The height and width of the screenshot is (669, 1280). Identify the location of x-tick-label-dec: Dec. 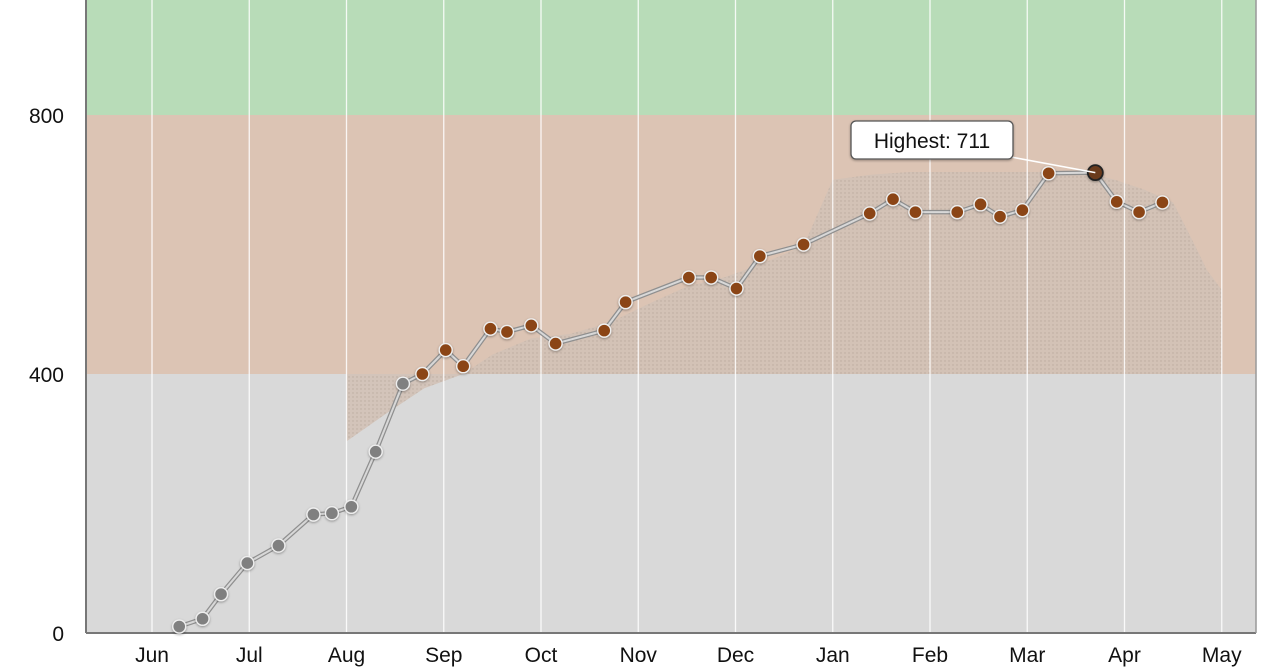
(735, 655).